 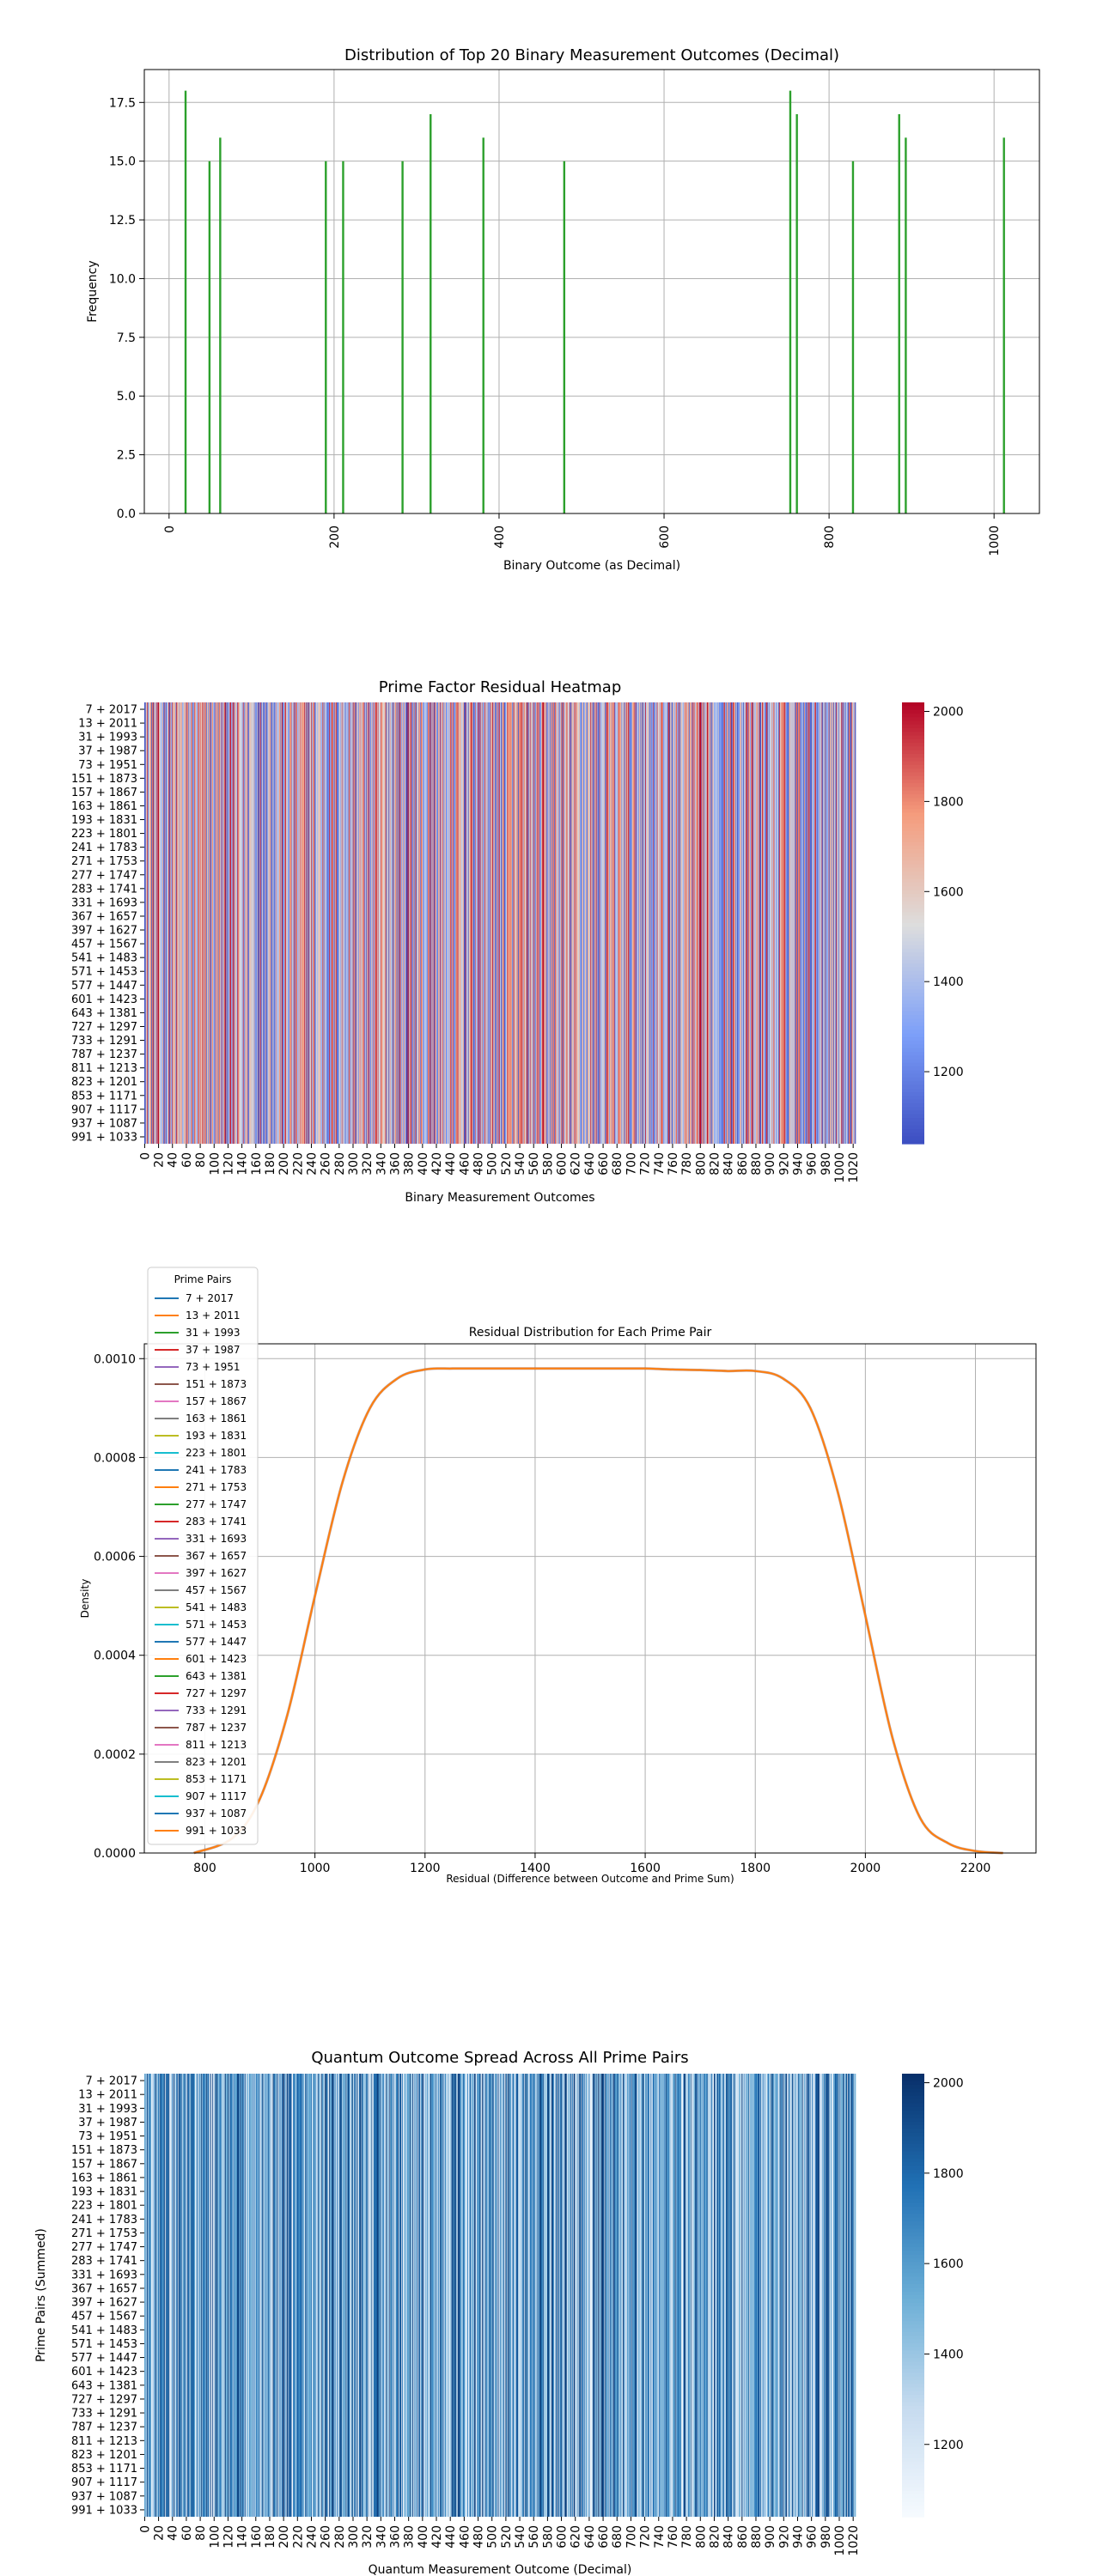 I want to click on bar-chart-ytick-label: 17.5, so click(x=122, y=103).